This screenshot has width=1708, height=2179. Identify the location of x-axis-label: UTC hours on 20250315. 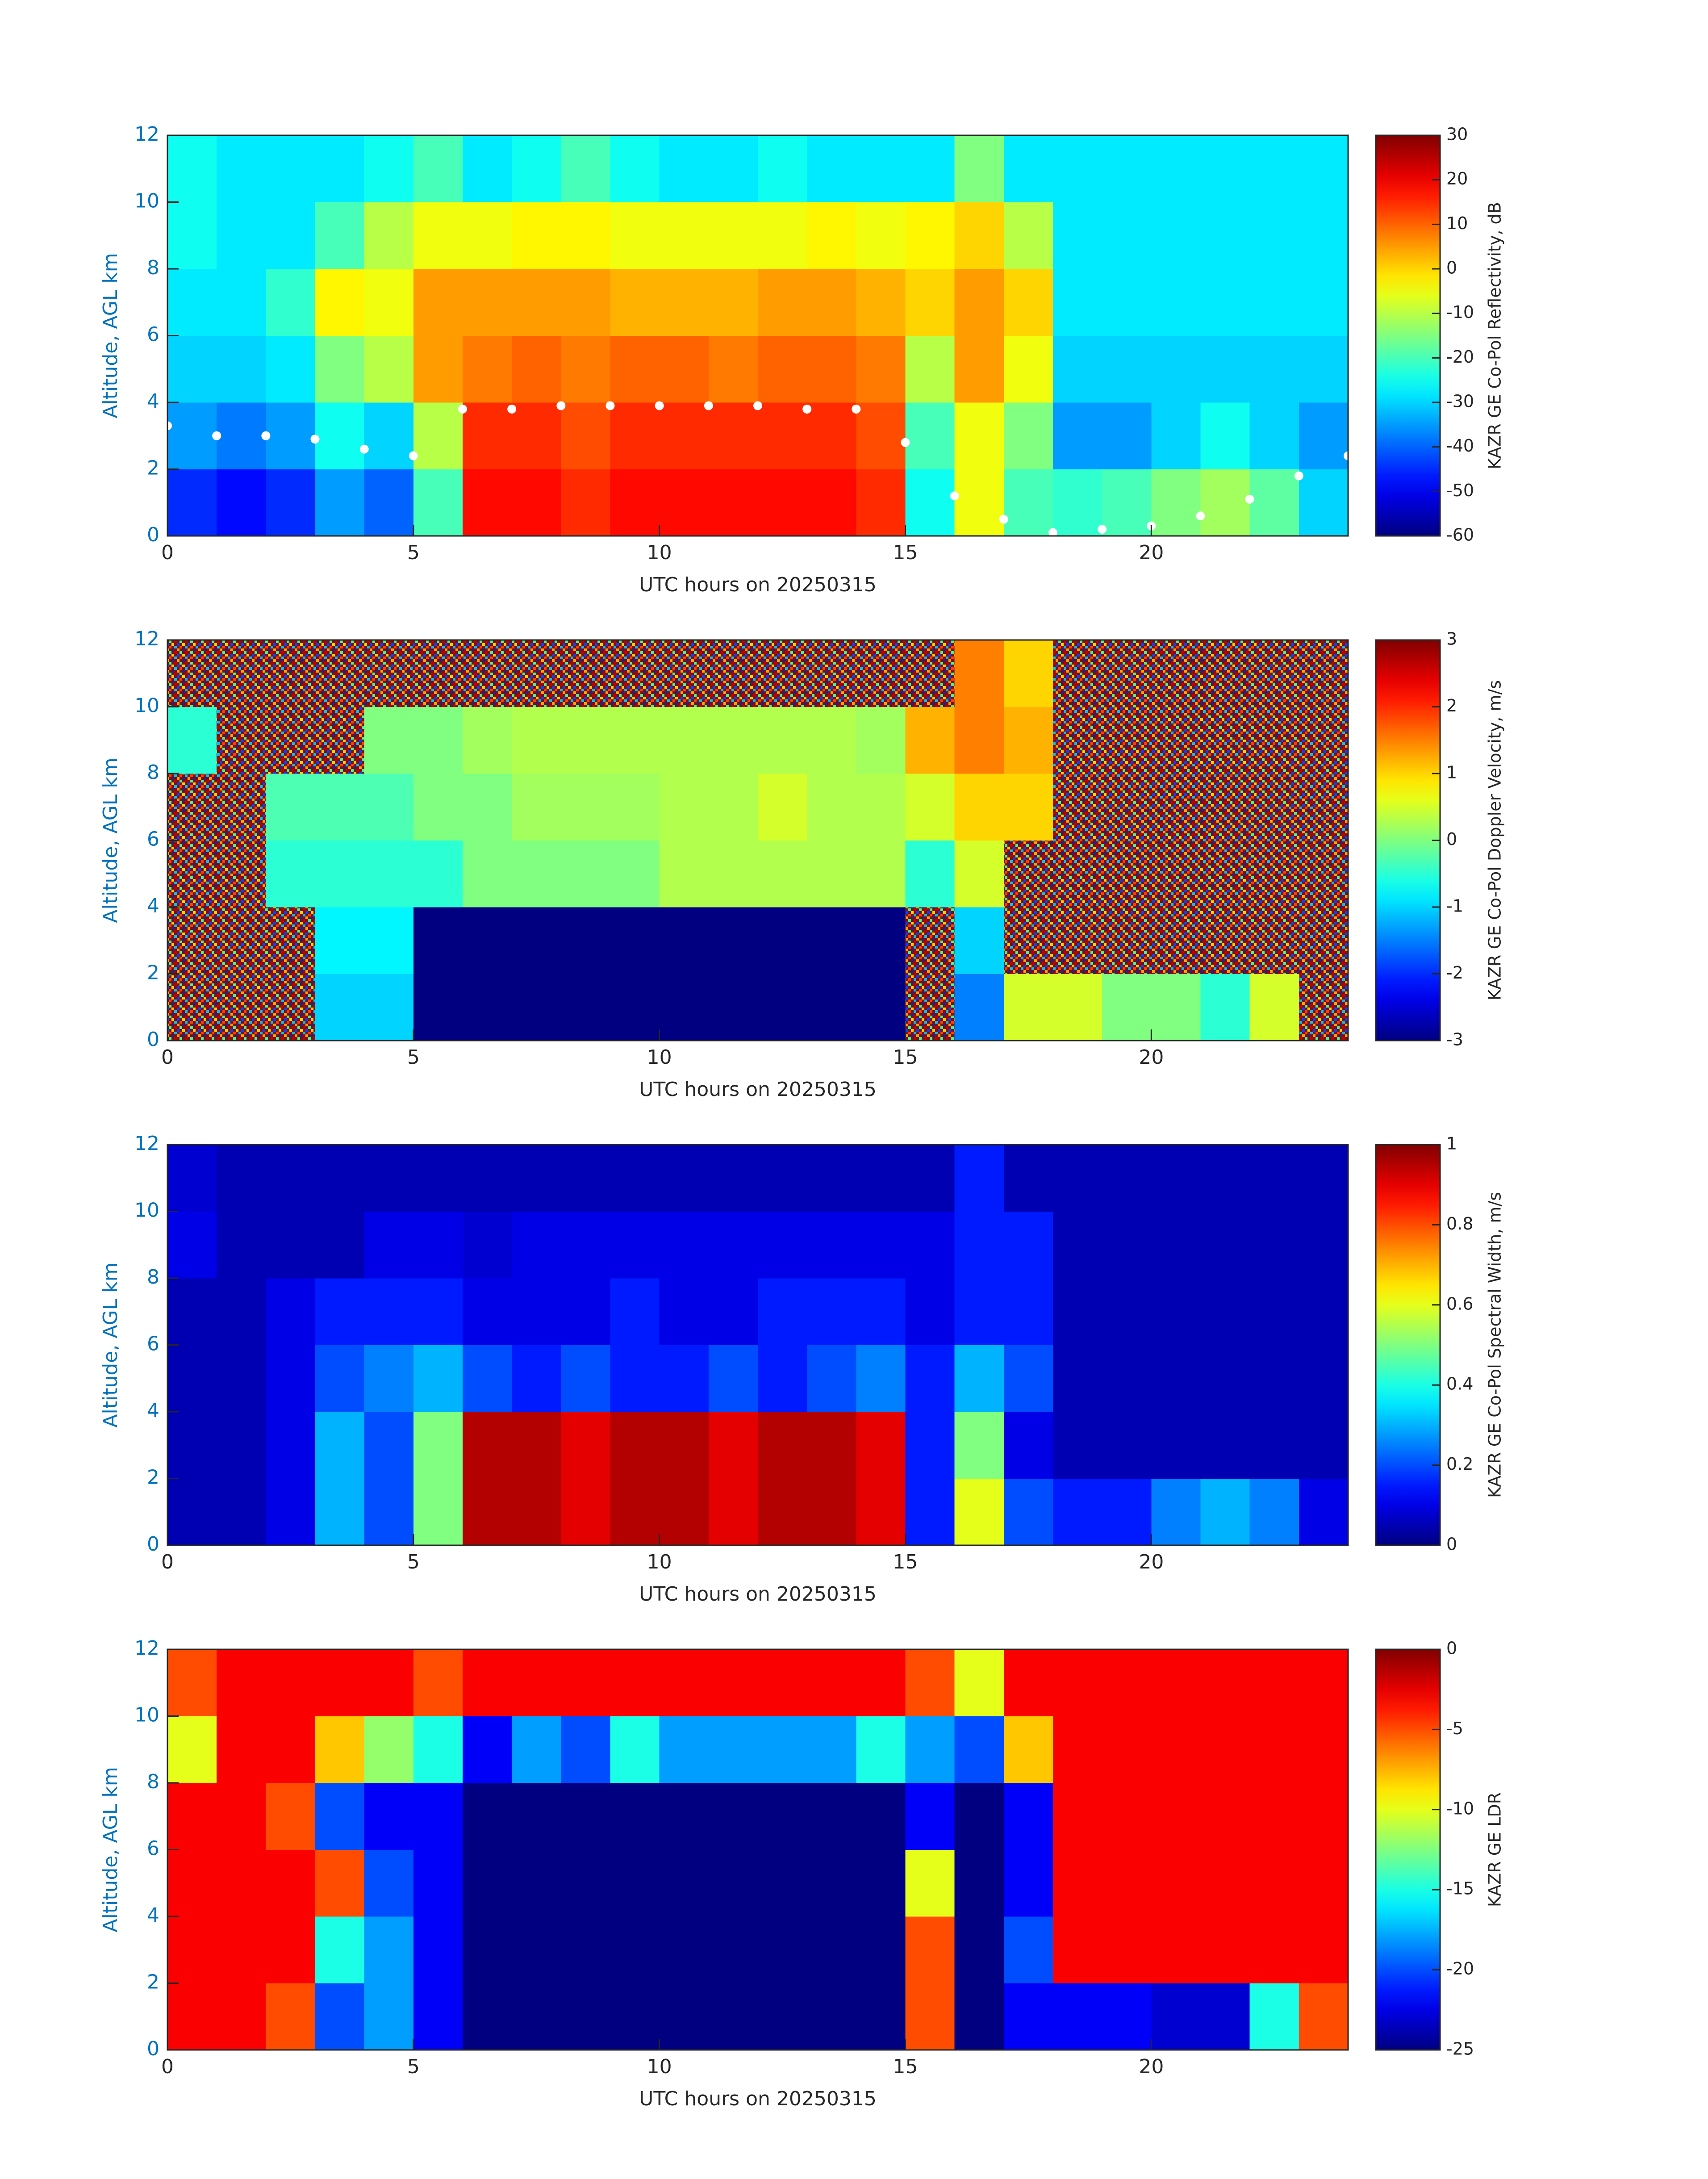
(758, 1089).